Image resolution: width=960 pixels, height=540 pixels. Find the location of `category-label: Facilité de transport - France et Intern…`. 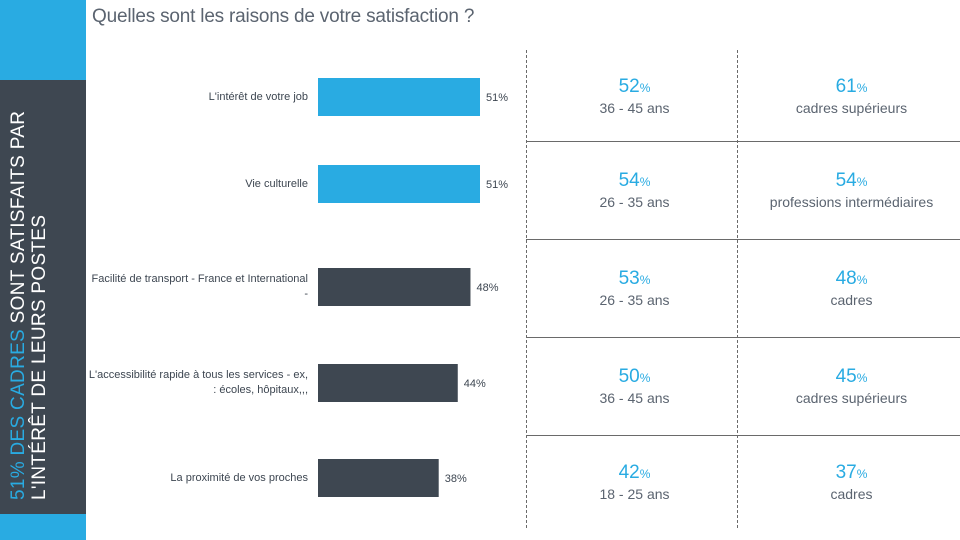

category-label: Facilité de transport - France et Intern… is located at coordinates (199, 286).